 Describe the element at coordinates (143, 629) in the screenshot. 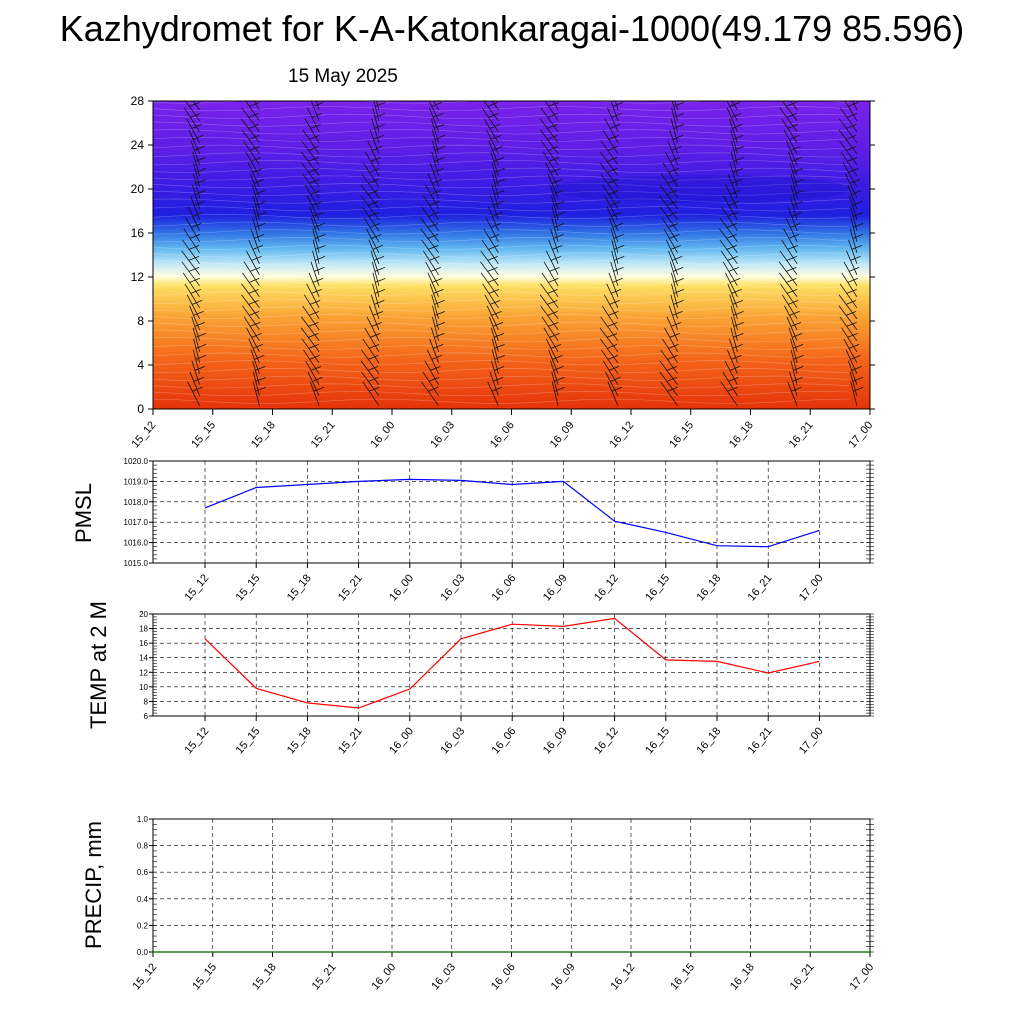

I see `y-tick-label: 18` at that location.